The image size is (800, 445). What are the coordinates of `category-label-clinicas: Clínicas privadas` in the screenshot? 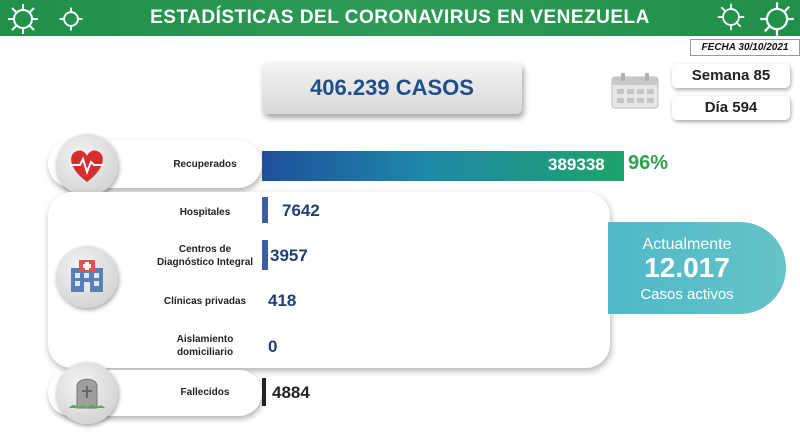 It's located at (205, 301).